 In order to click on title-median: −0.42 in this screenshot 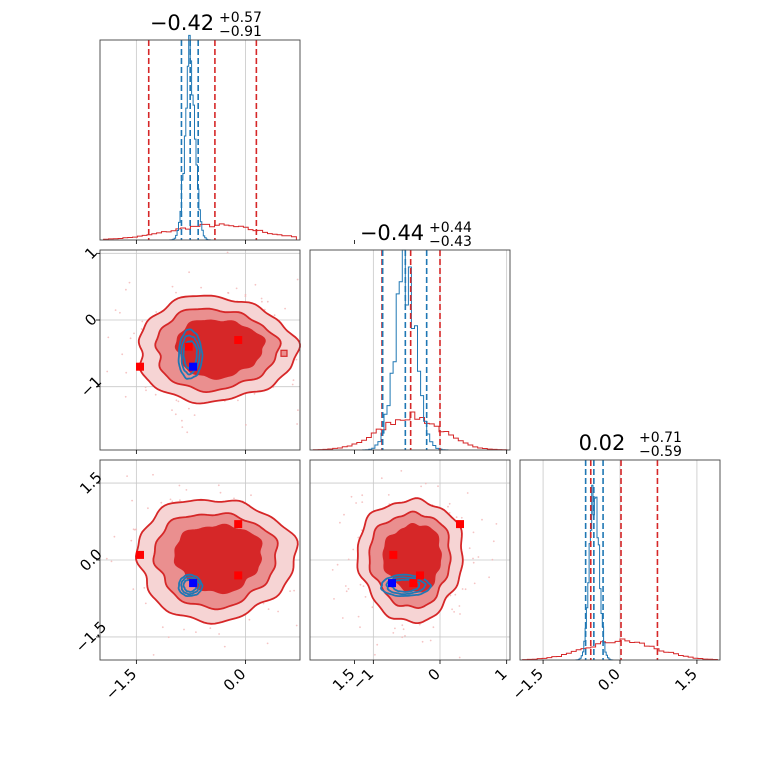, I will do `click(182, 23)`.